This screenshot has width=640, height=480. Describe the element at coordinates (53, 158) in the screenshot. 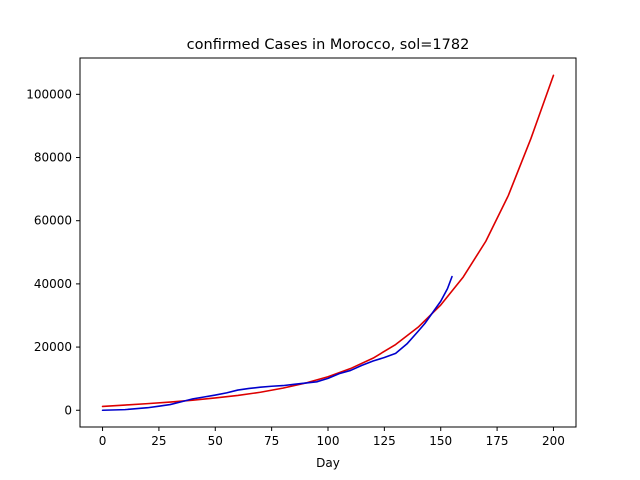

I see `y-tick-label: 80000` at that location.